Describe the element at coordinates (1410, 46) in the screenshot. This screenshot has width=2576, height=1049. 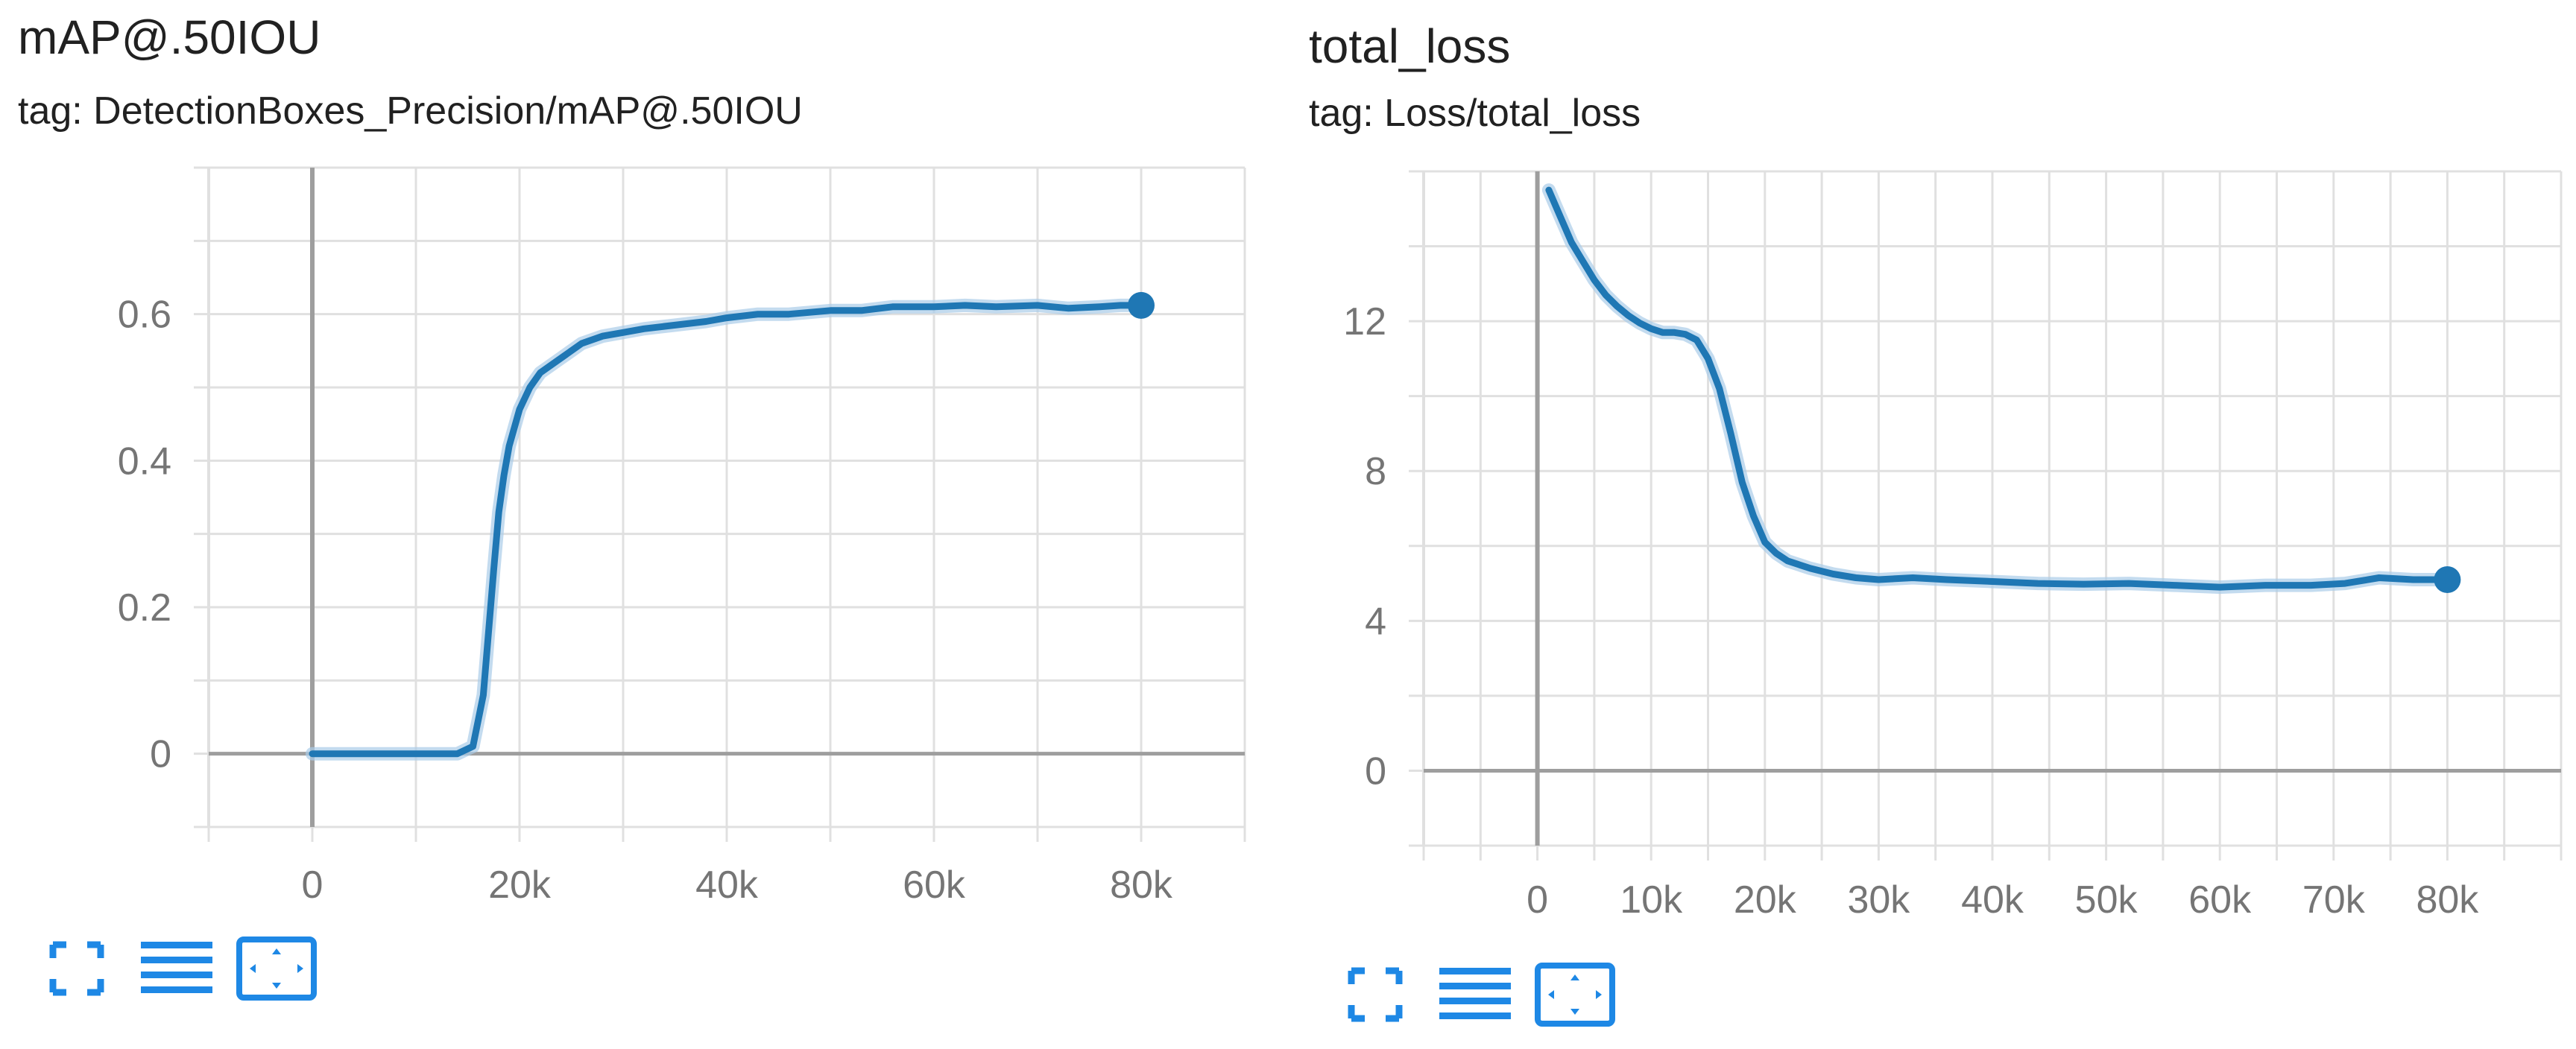
I see `chart-title: total_loss` at that location.